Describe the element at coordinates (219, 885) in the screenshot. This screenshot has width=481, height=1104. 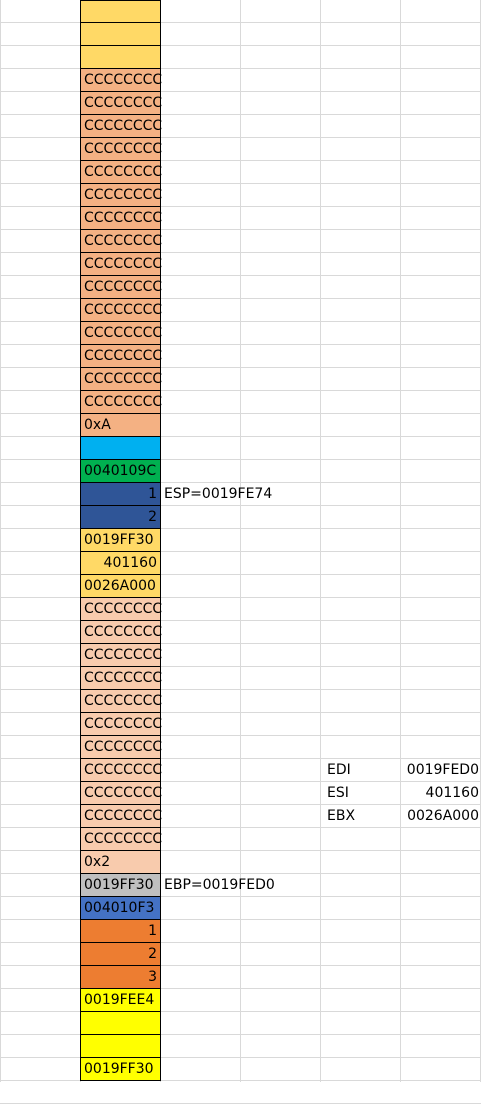
I see `pointer-label: EBP=0019FED0` at that location.